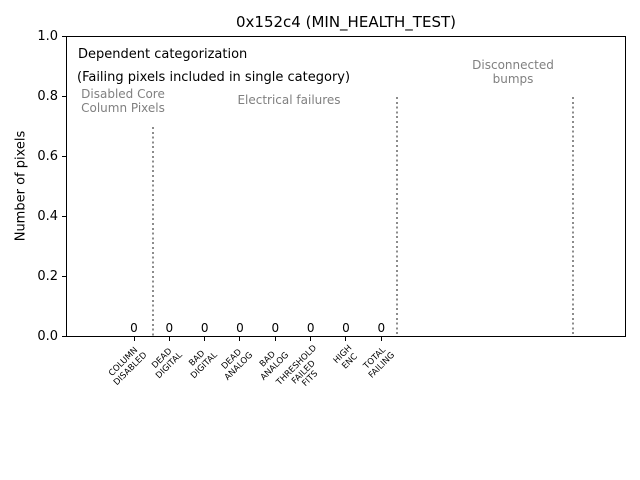 The width and height of the screenshot is (640, 480). What do you see at coordinates (236, 363) in the screenshot?
I see `x-tick-label: DEAD ANALOG` at bounding box center [236, 363].